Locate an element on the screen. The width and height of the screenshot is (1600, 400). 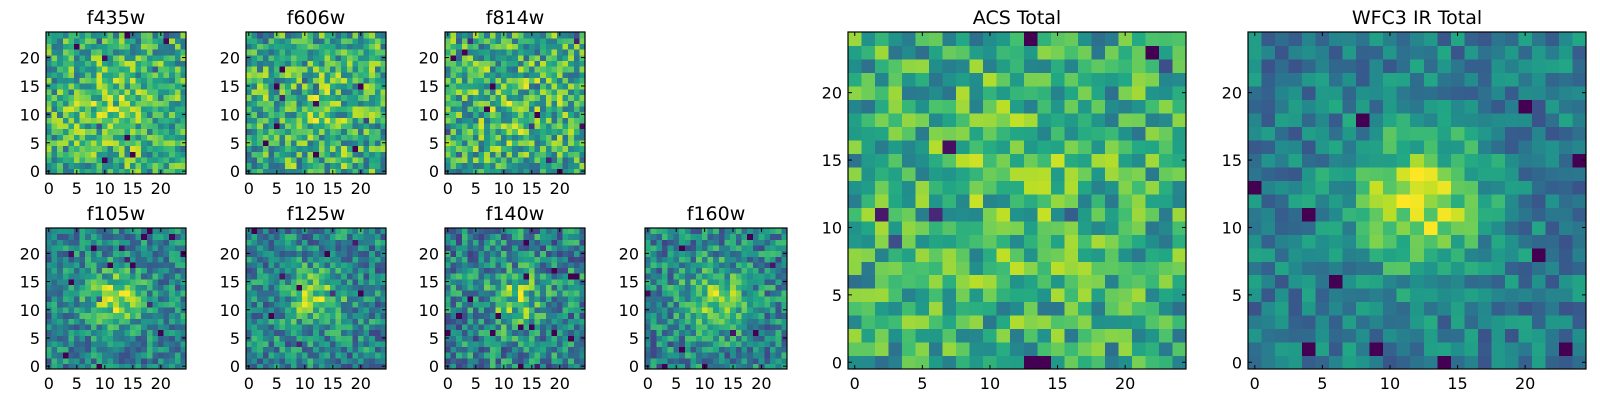
y-tick-label: 15 is located at coordinates (629, 282).